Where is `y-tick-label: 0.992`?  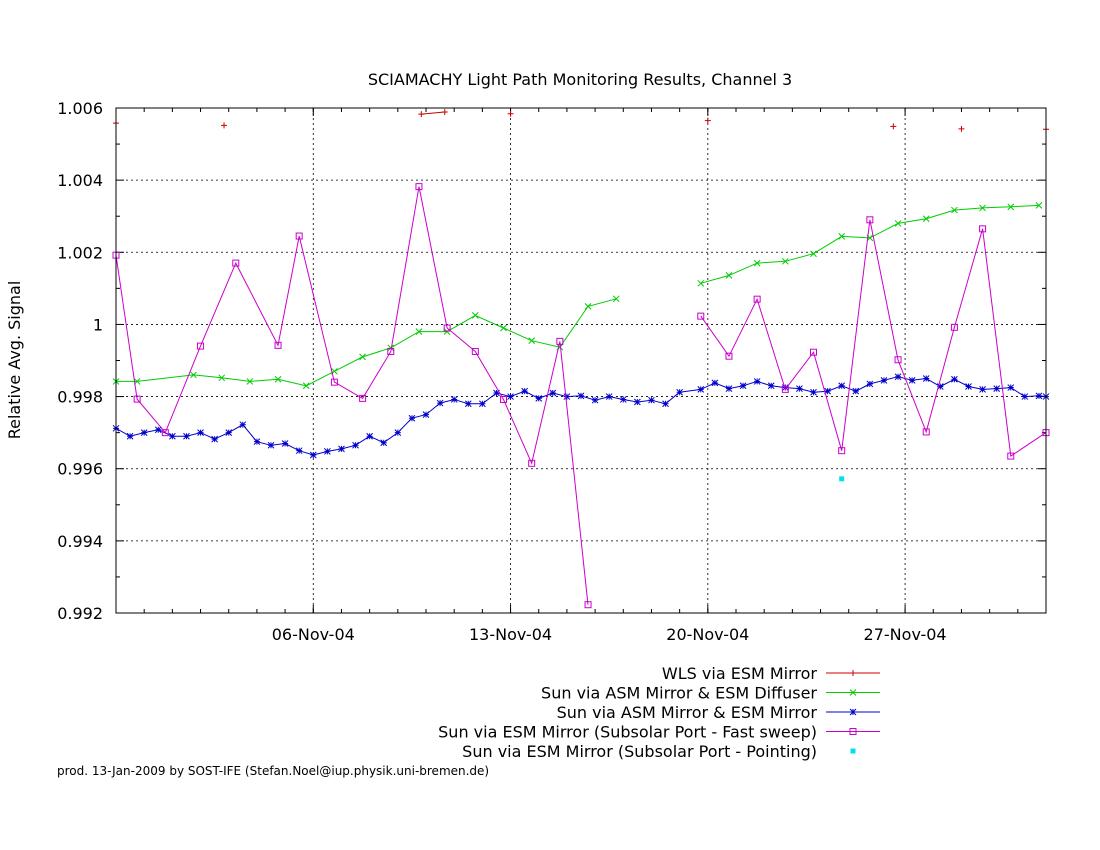
y-tick-label: 0.992 is located at coordinates (80, 613).